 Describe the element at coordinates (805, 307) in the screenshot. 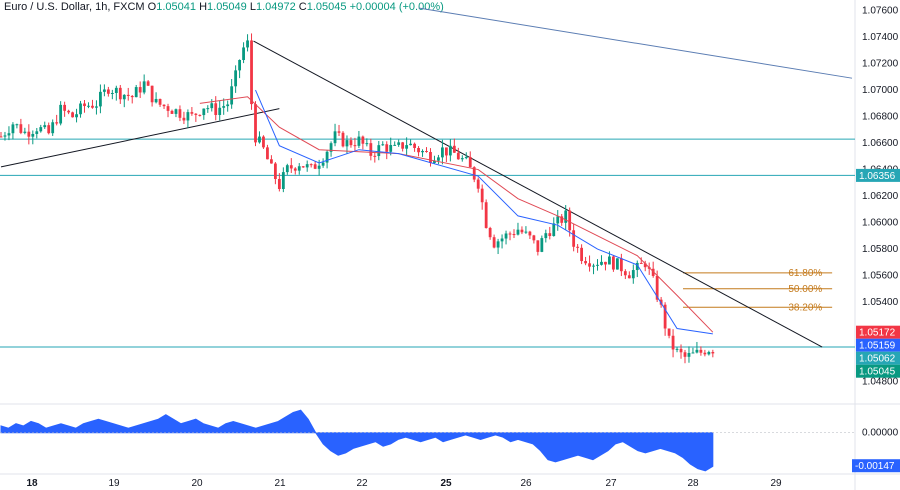

I see `fib-level-label-2: 38.20%` at that location.